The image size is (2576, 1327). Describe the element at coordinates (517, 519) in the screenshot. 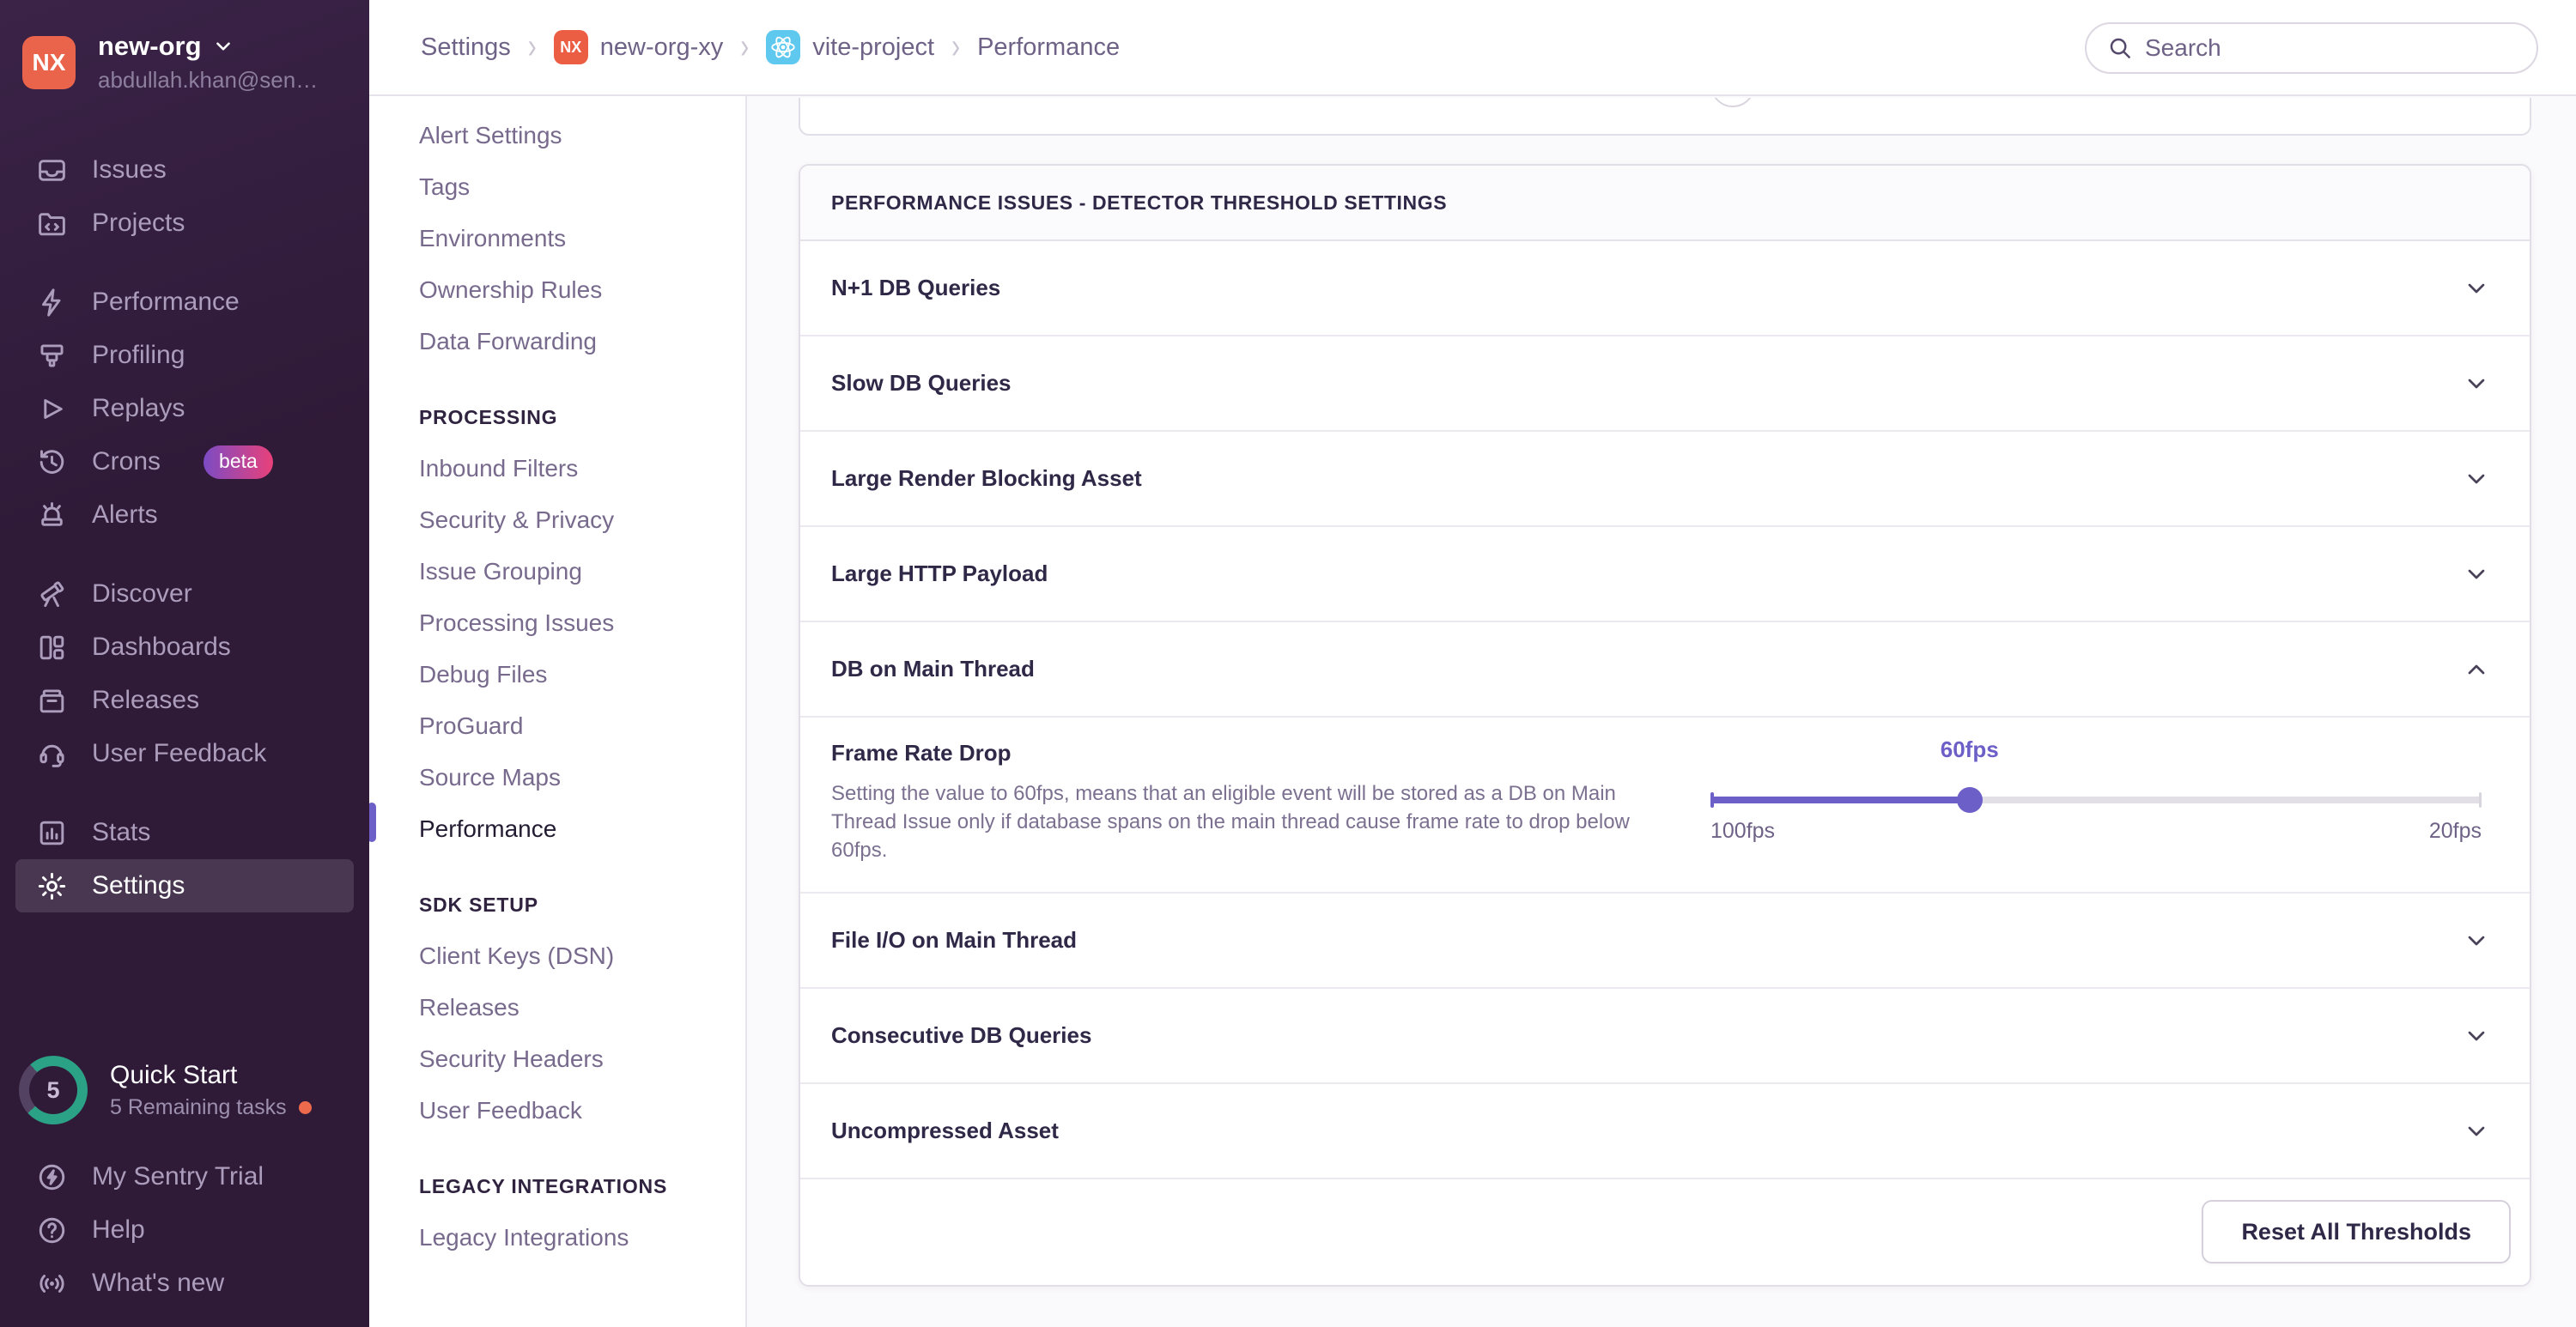

I see `settings-nav-security-privacy: Security & Privacy` at that location.